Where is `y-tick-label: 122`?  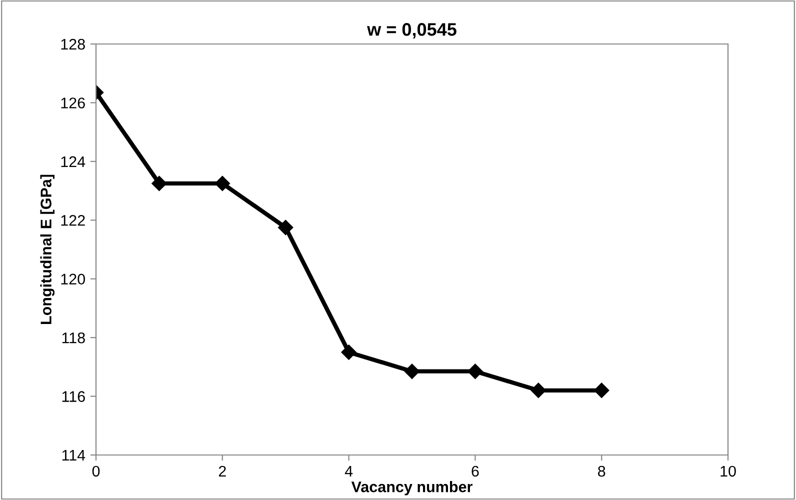 y-tick-label: 122 is located at coordinates (73, 220).